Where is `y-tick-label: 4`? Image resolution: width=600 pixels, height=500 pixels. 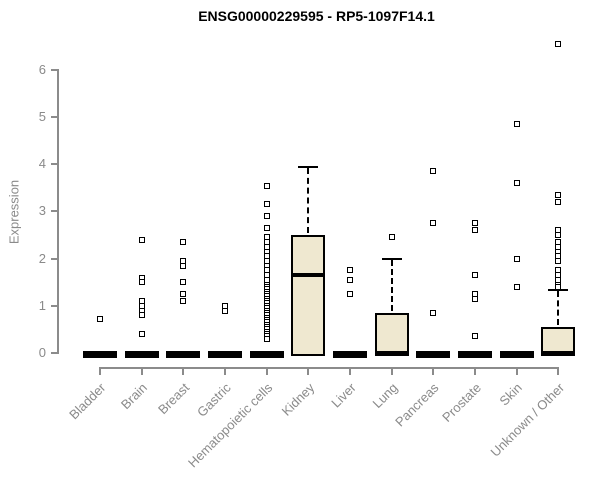 y-tick-label: 4 is located at coordinates (42, 164).